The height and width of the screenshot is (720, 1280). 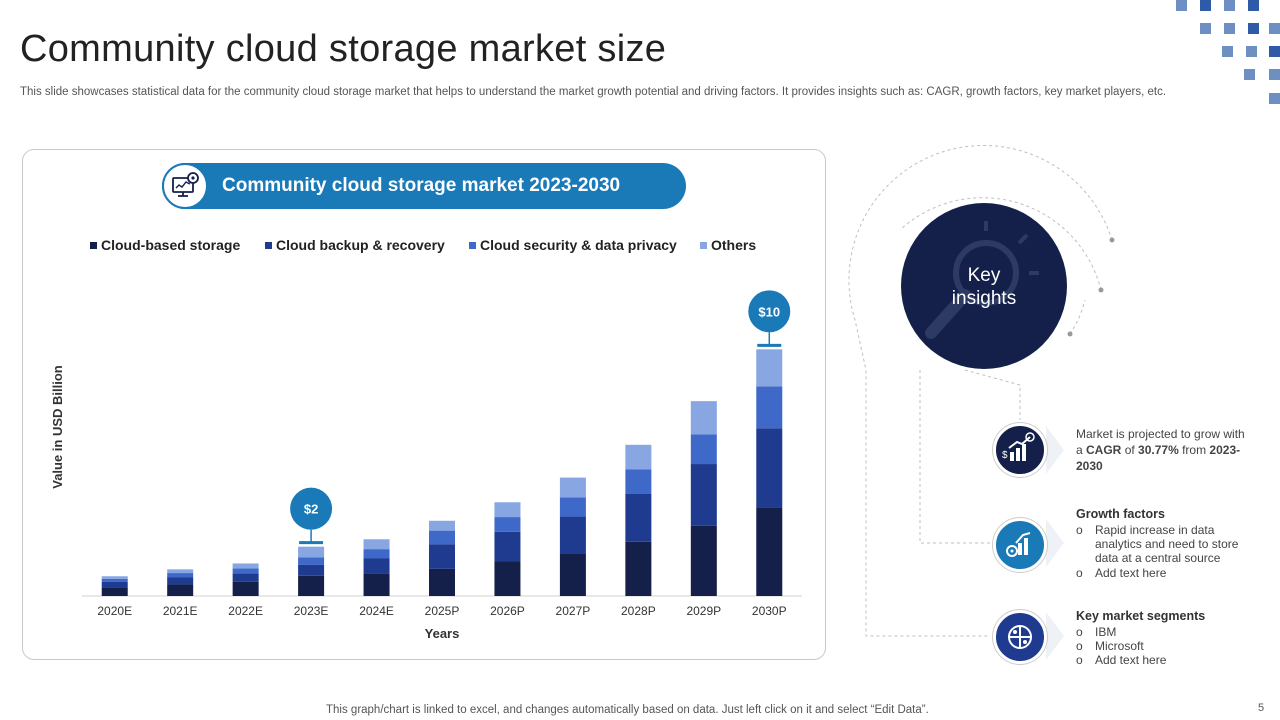 I want to click on list-item: o Microsoft, so click(x=1110, y=646).